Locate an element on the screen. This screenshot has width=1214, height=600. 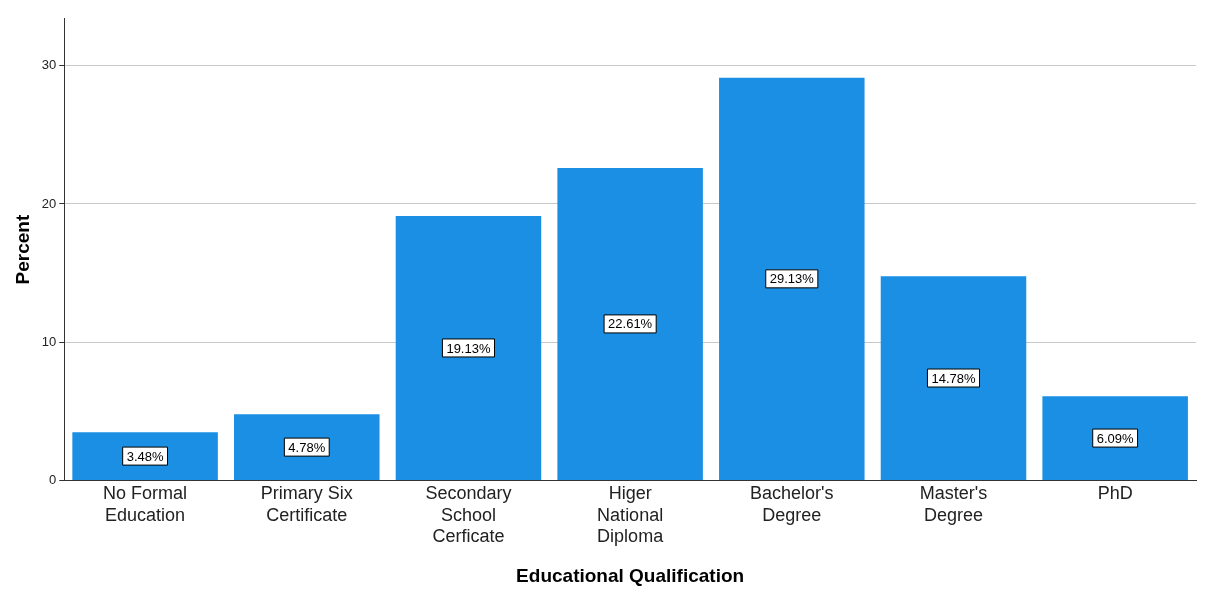
data-label: 19.13% is located at coordinates (468, 348).